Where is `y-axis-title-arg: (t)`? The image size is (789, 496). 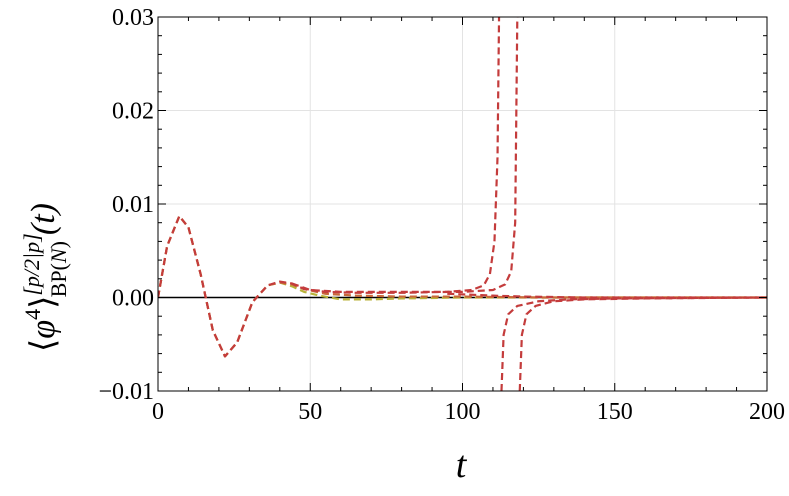
y-axis-title-arg: (t) is located at coordinates (43, 219).